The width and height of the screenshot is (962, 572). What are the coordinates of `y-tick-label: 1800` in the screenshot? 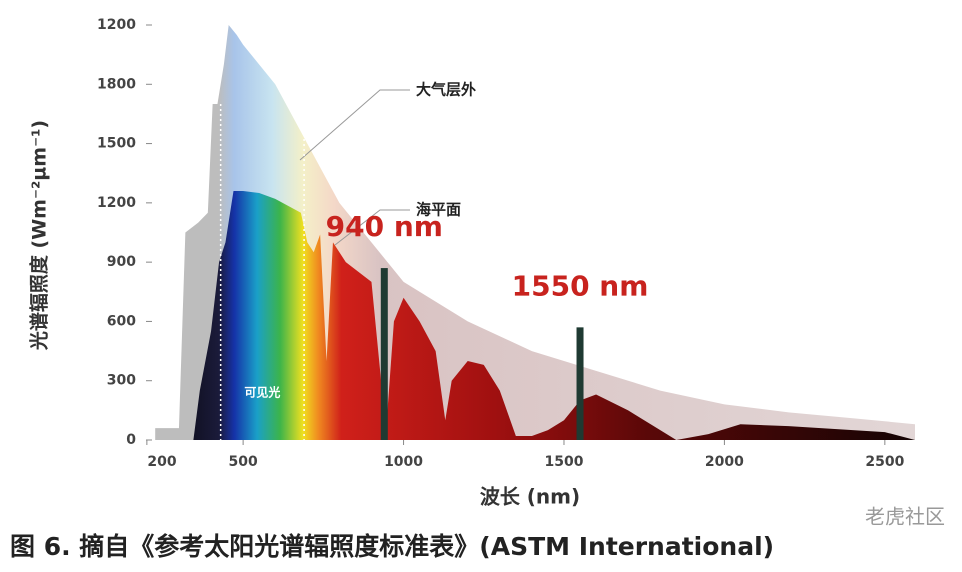 It's located at (116, 84).